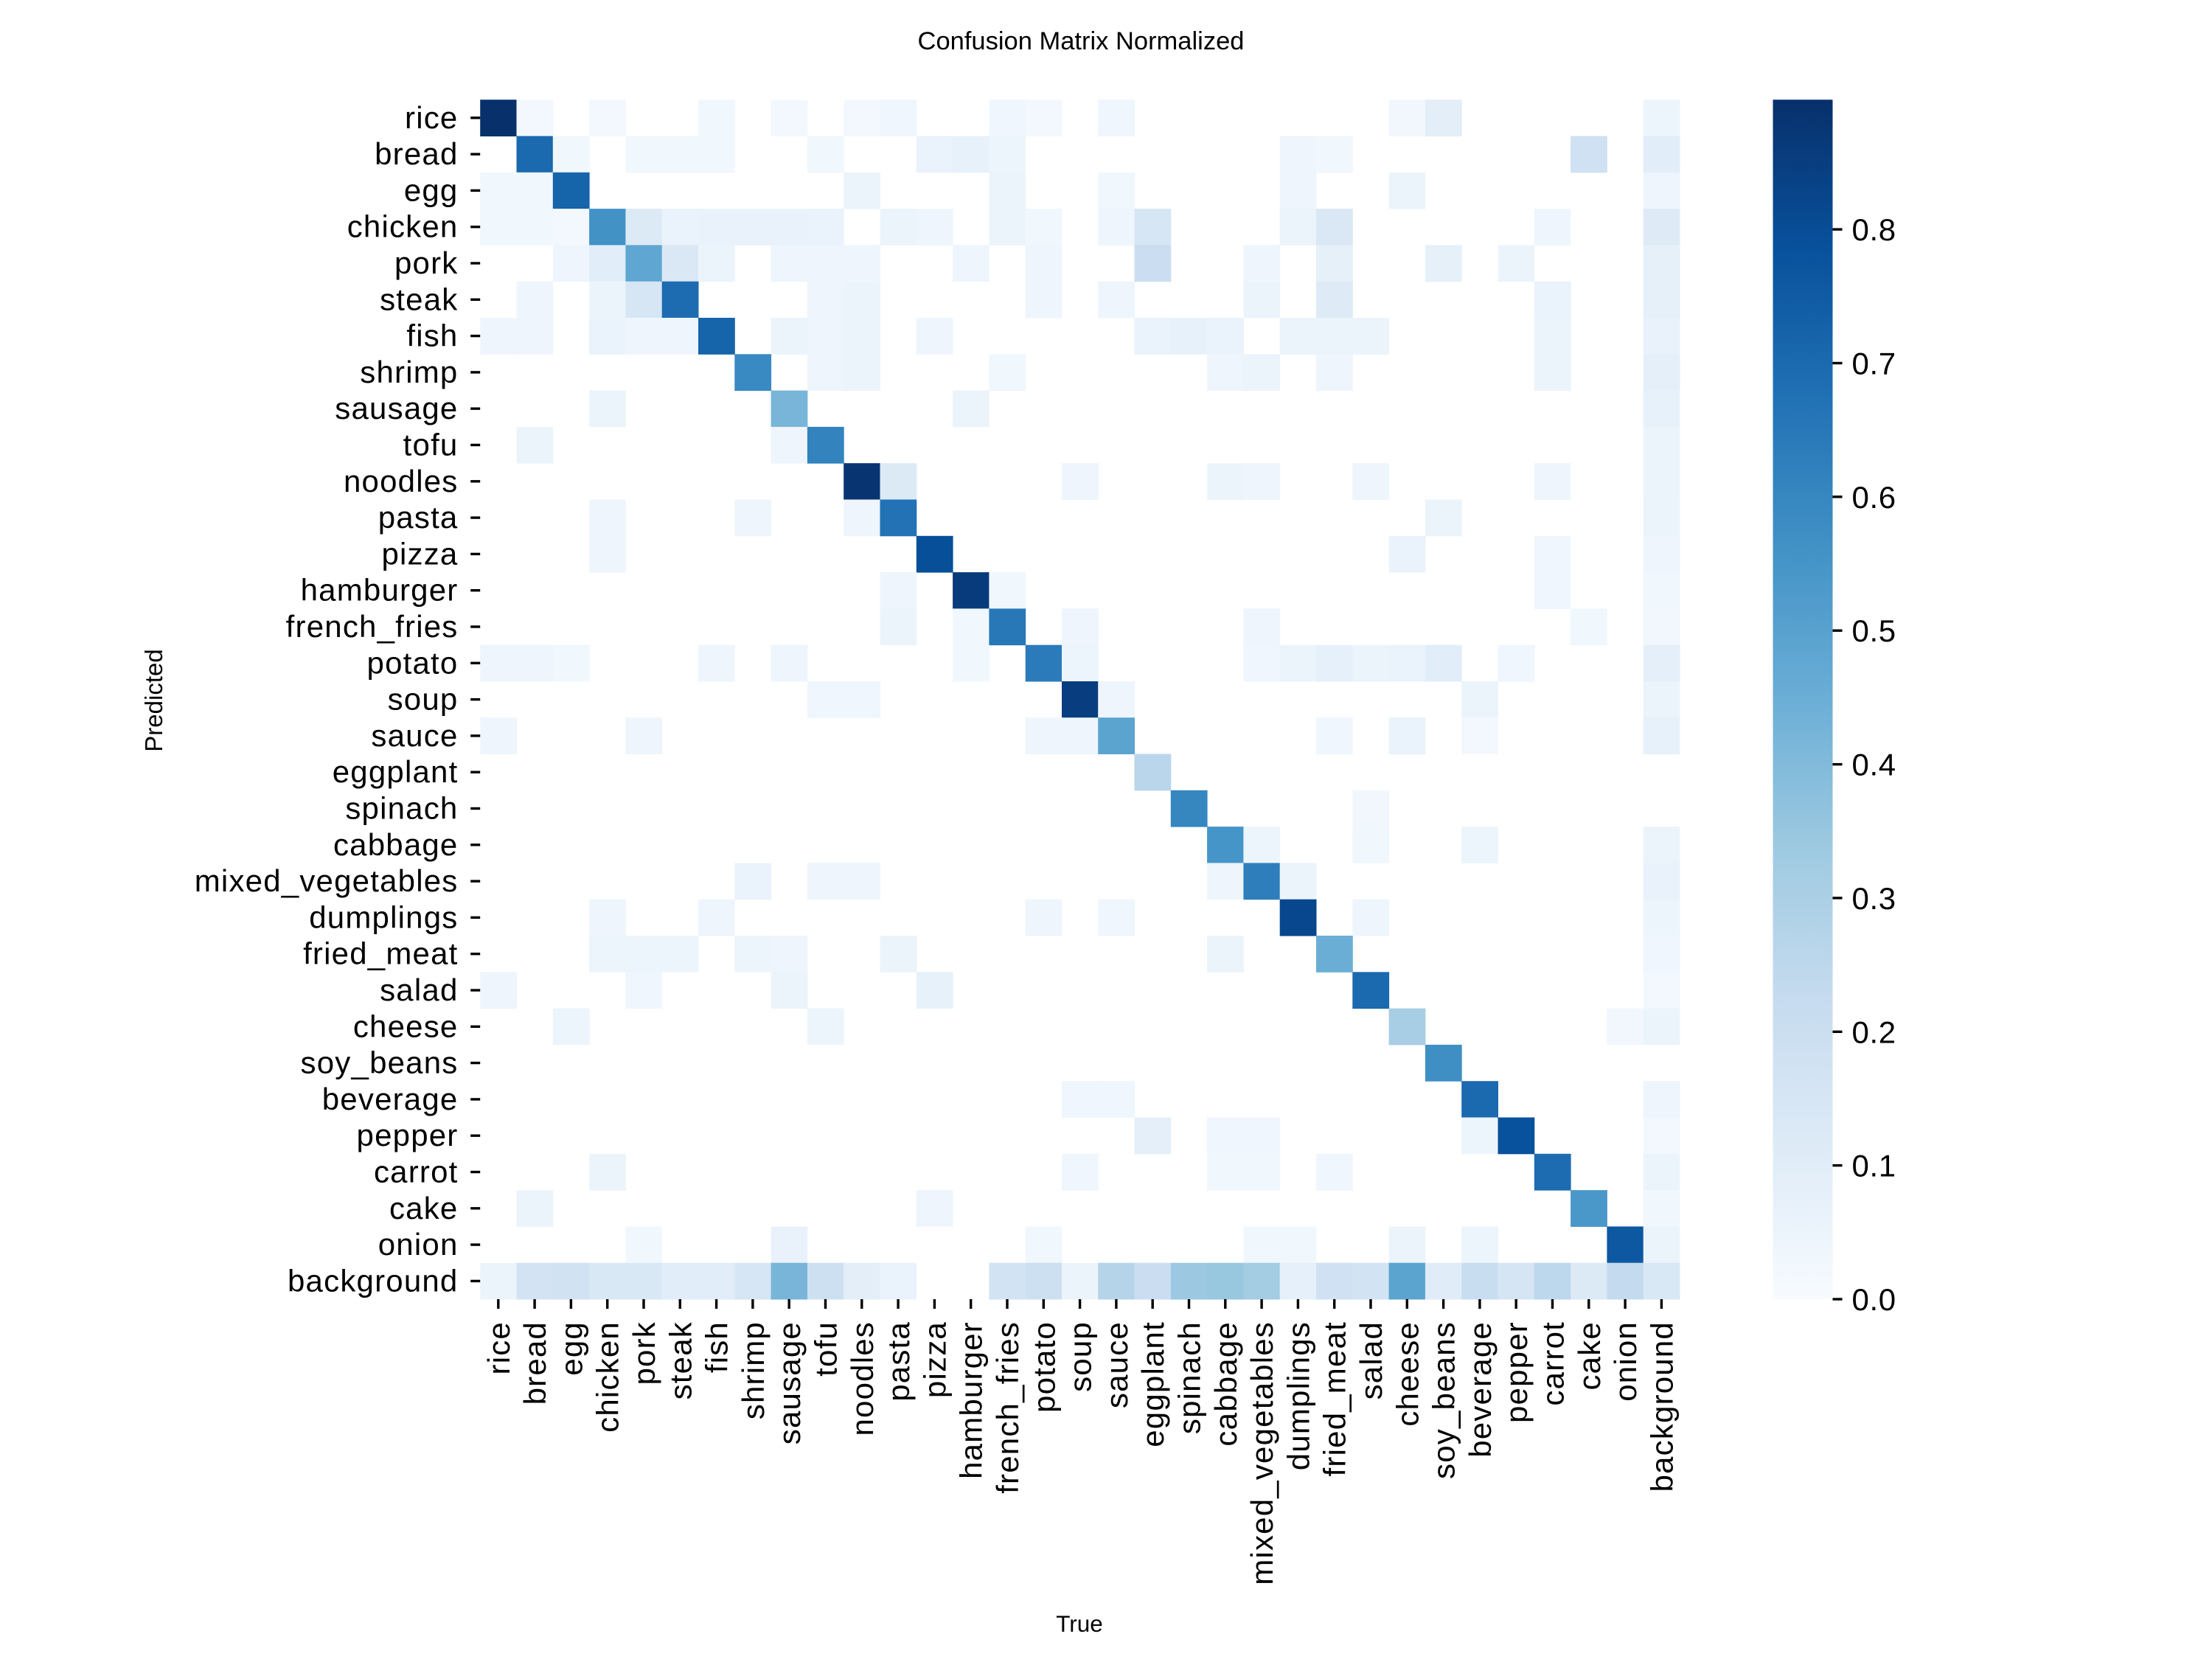 Image resolution: width=2212 pixels, height=1659 pixels. What do you see at coordinates (1079, 1623) in the screenshot?
I see `svg-text: True` at bounding box center [1079, 1623].